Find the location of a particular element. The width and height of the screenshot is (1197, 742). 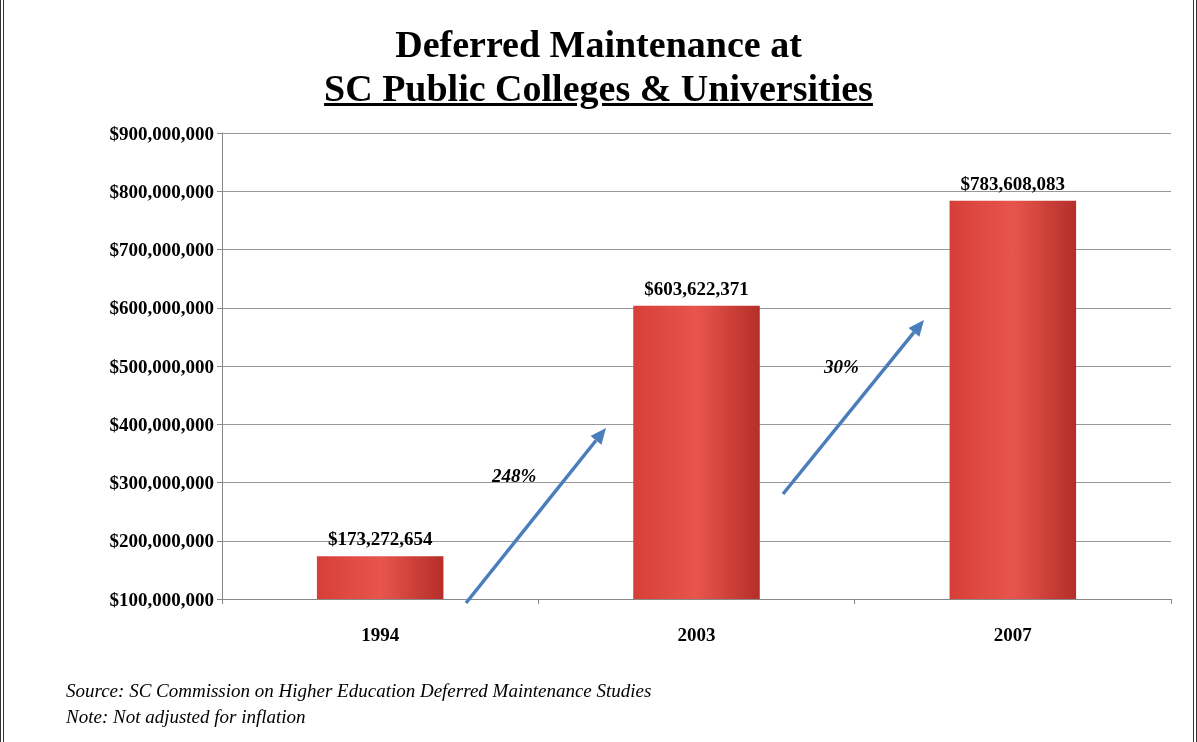

y-tick-label: $500,000,000 is located at coordinates (161, 366).